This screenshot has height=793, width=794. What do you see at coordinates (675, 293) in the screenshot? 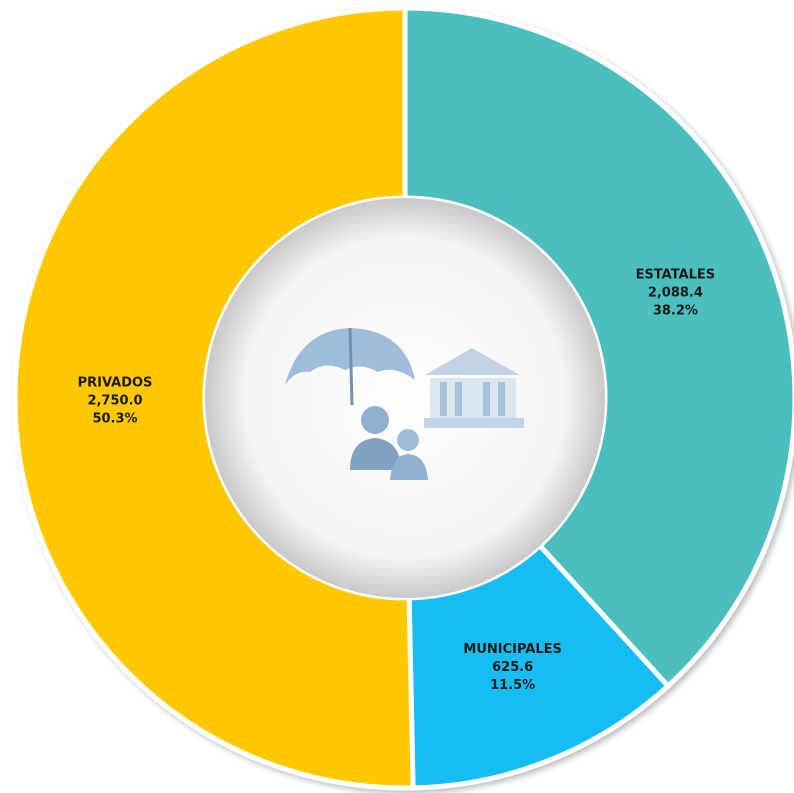
I see `slice-value: 2,088.4` at bounding box center [675, 293].